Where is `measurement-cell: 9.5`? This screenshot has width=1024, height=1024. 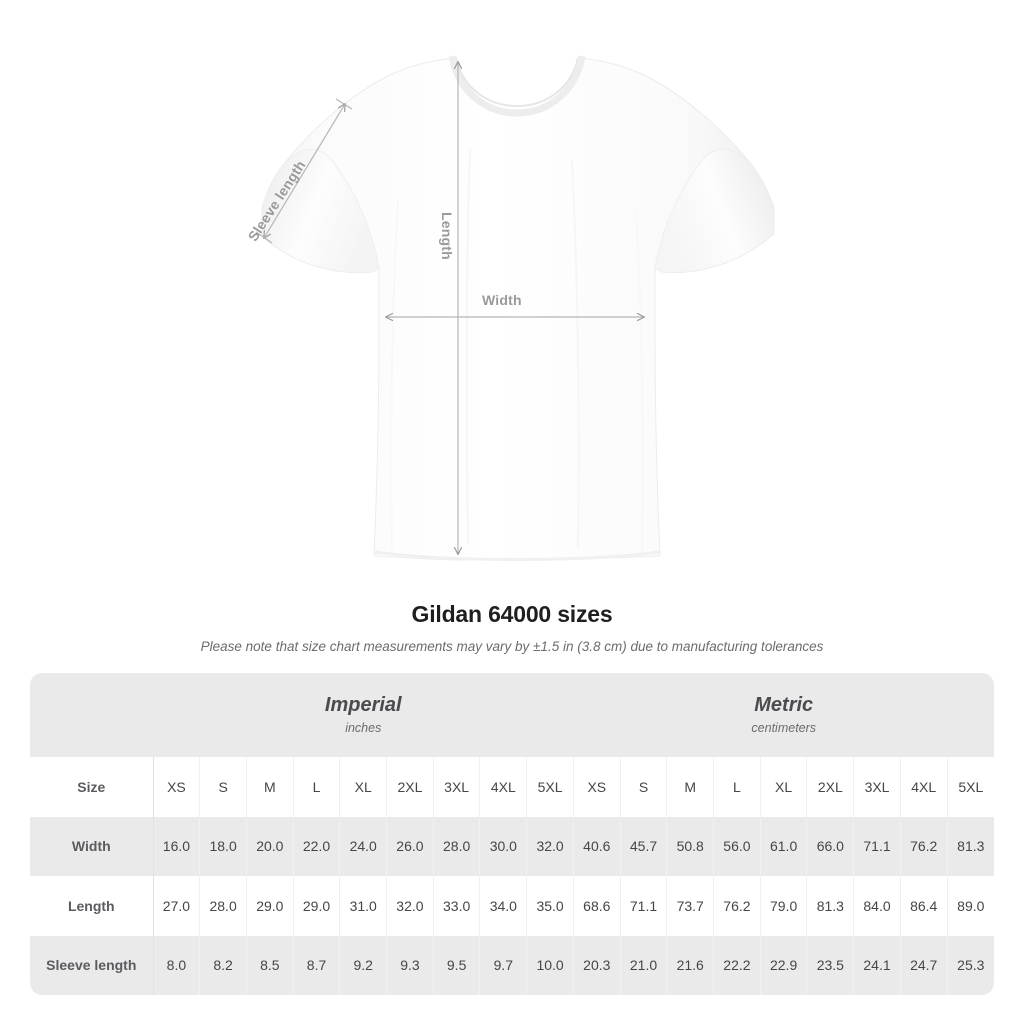
measurement-cell: 9.5 is located at coordinates (456, 965).